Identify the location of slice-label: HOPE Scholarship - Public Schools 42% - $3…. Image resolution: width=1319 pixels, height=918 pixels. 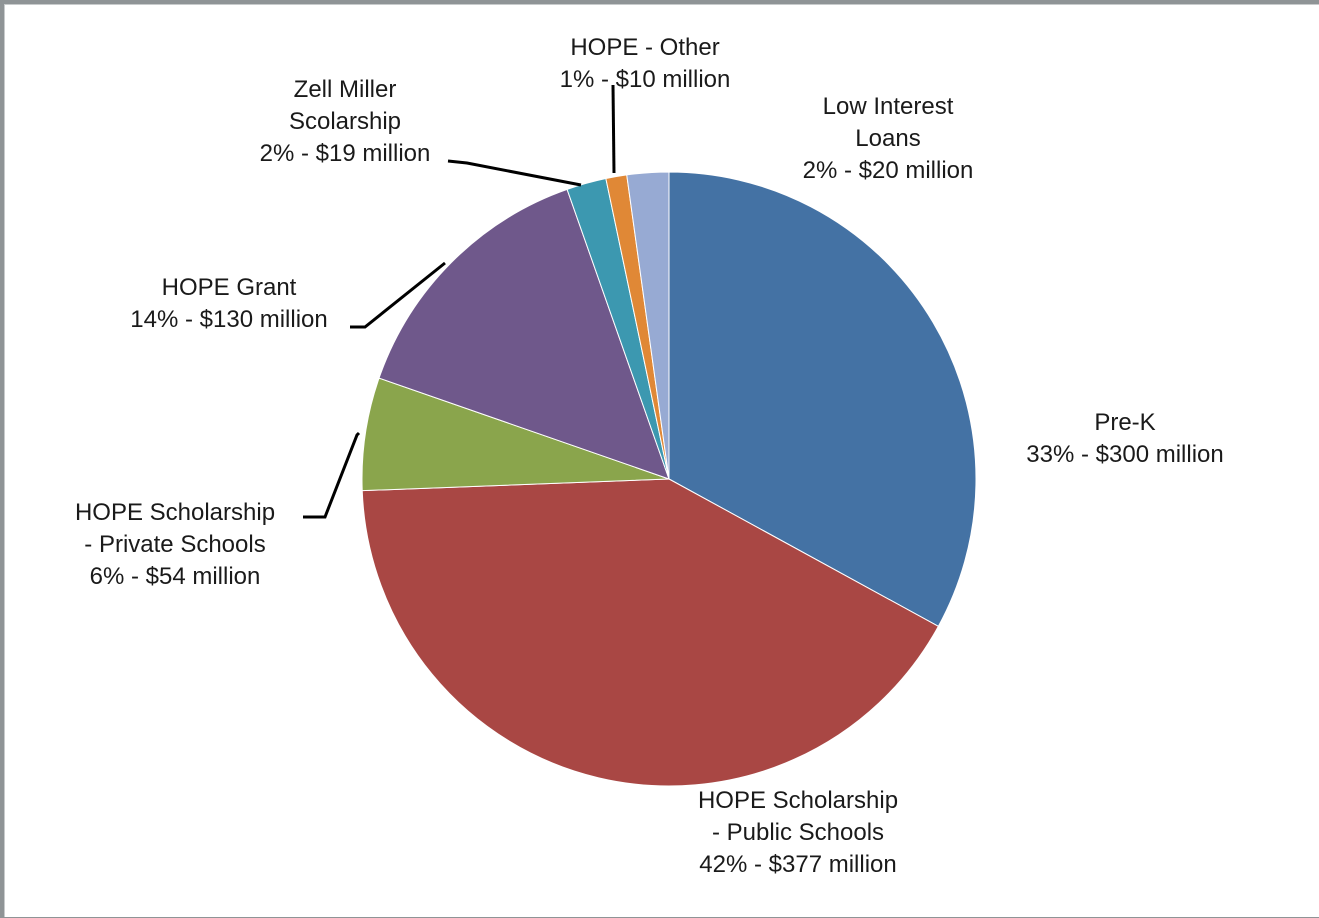
(798, 832).